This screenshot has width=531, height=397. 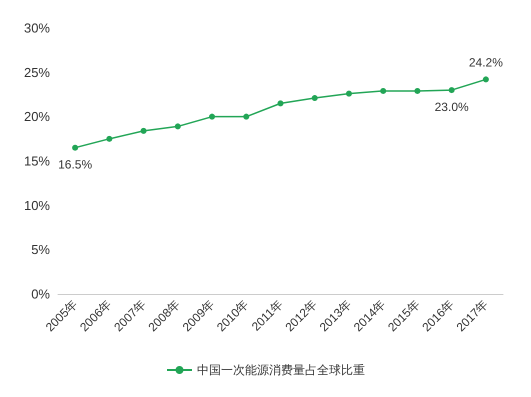 I want to click on y-tick-label: 30%, so click(x=37, y=28).